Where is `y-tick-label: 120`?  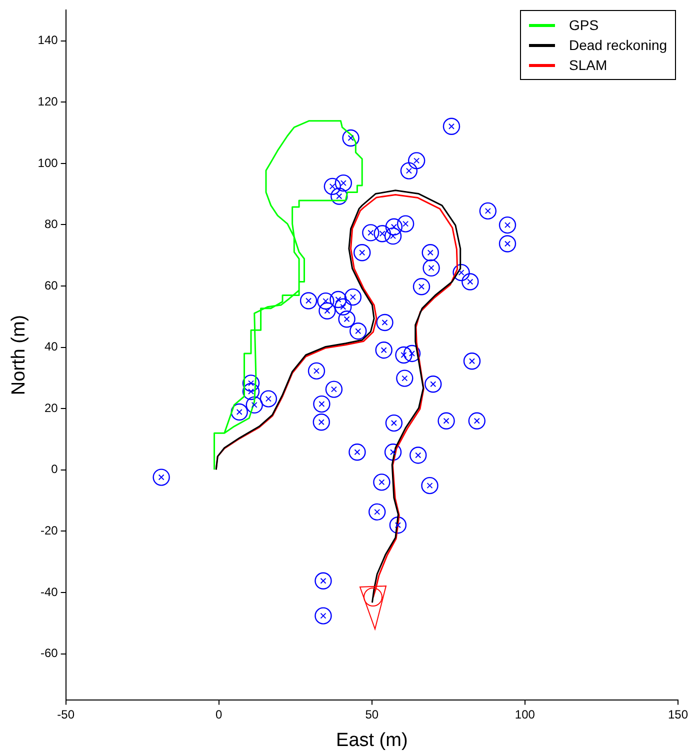
y-tick-label: 120 is located at coordinates (48, 101).